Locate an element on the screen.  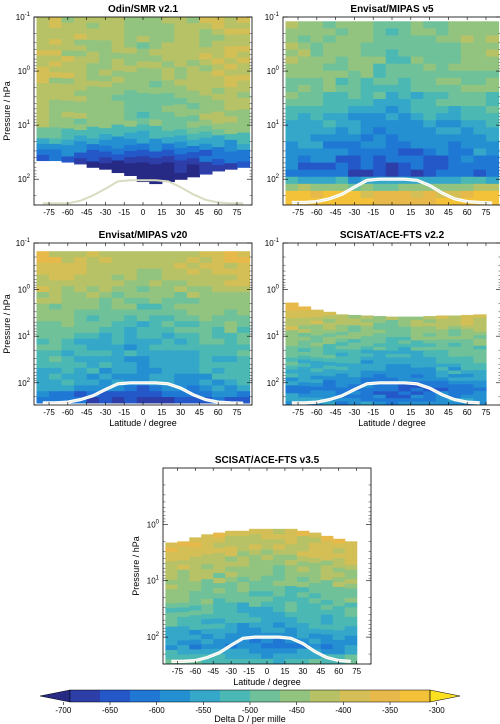
y-tick-label: 100 is located at coordinates (24, 290).